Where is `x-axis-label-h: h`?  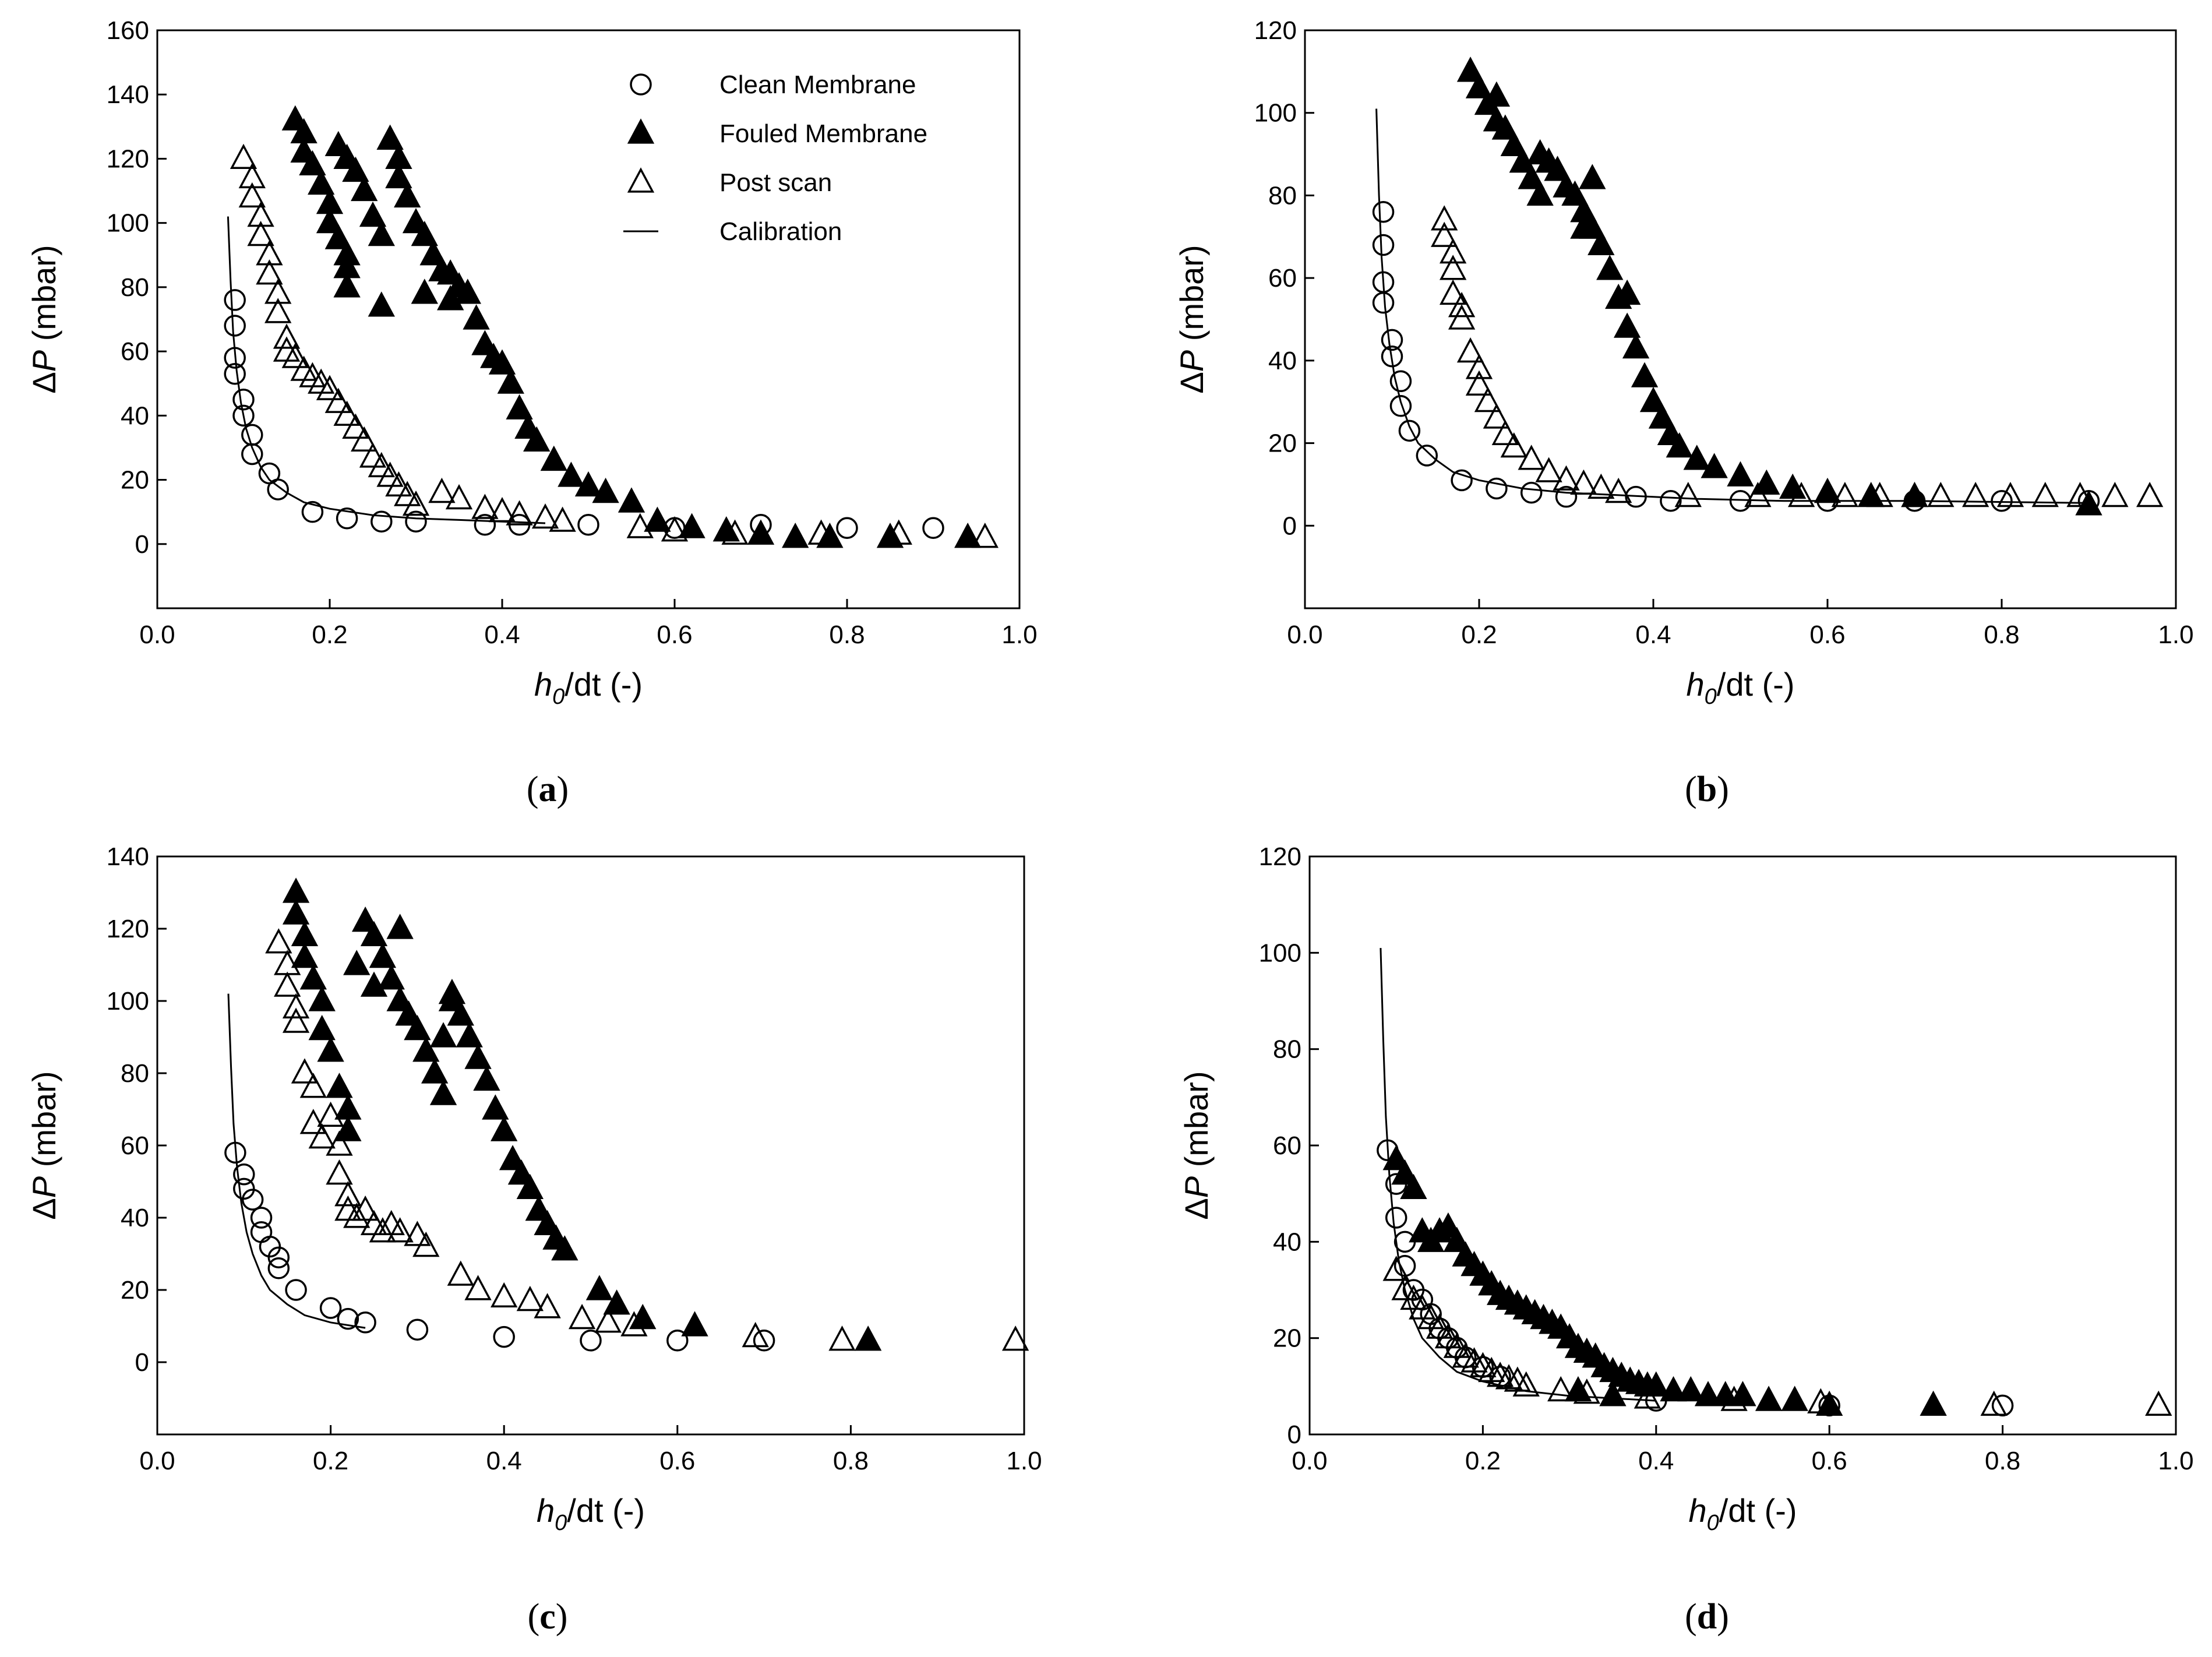
x-axis-label-h: h is located at coordinates (543, 684).